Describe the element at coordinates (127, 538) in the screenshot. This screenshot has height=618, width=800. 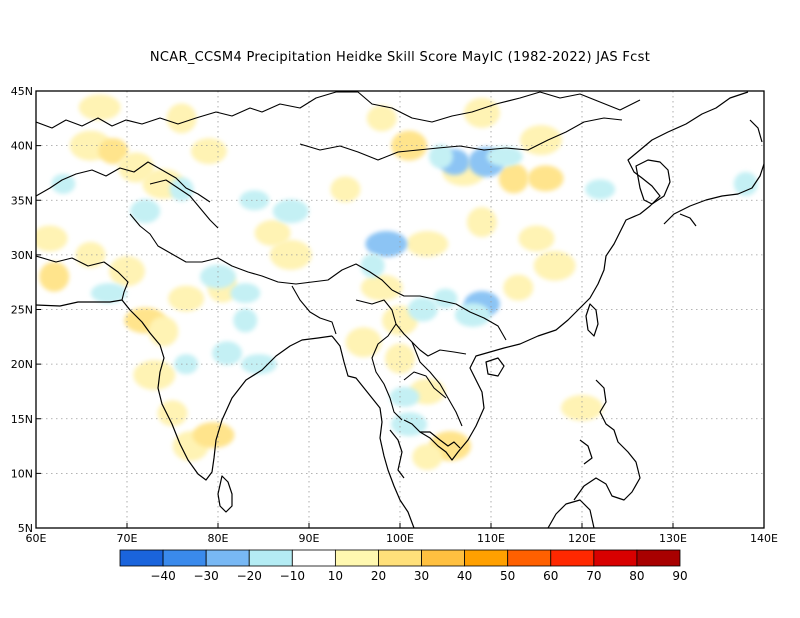
I see `longitude-tick-label: 70E` at that location.